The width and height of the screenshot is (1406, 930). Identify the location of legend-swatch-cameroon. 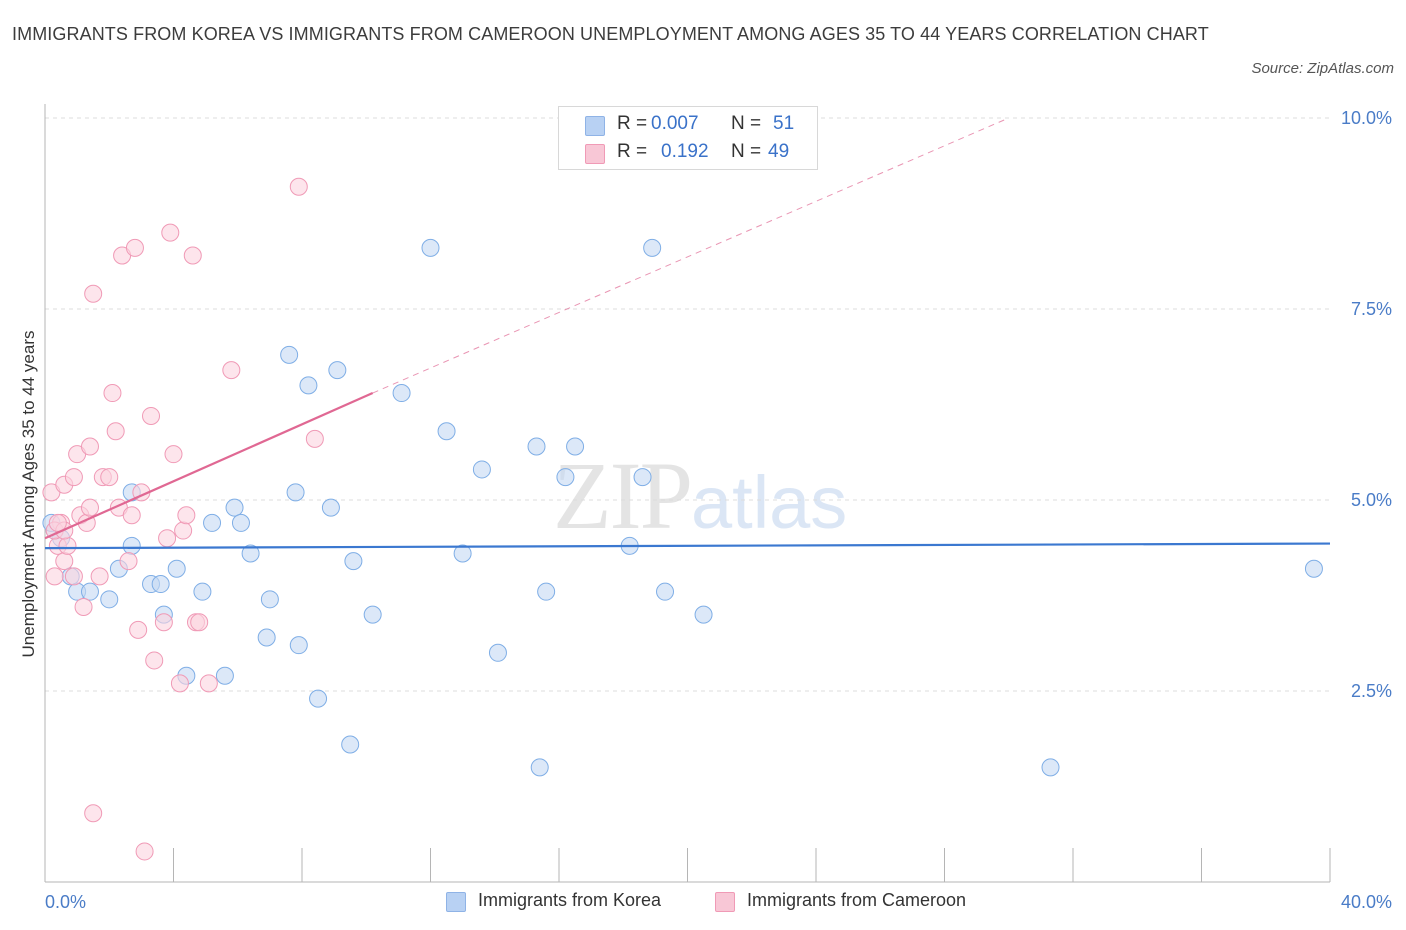
(595, 154).